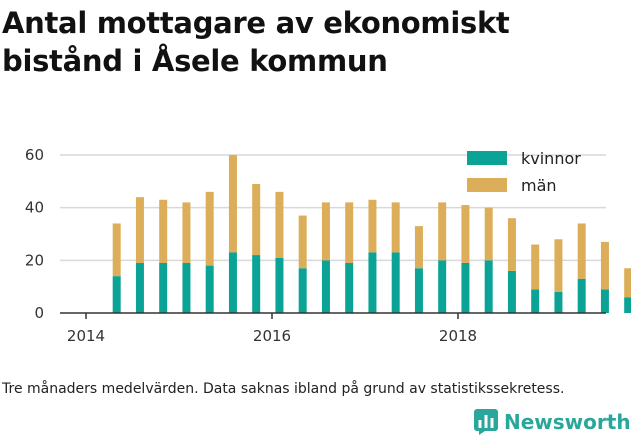 This screenshot has width=631, height=439. I want to click on newsworthy-brand: Newsworthy, so click(552, 422).